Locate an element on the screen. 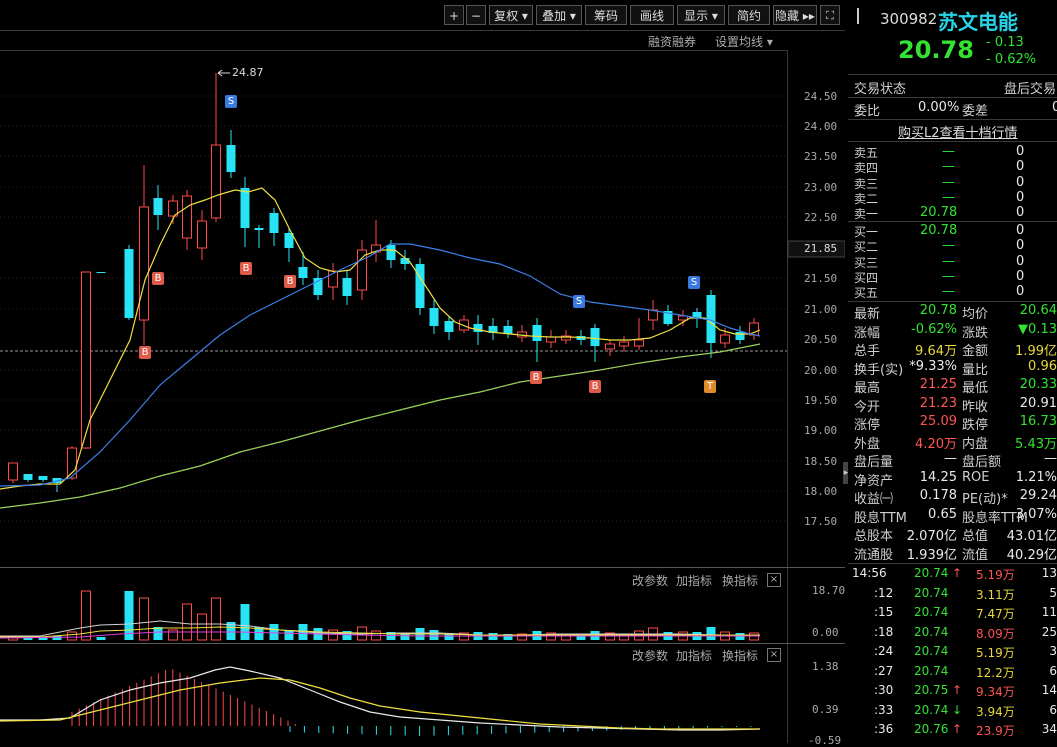  orderbook-label: 买五 is located at coordinates (866, 293).